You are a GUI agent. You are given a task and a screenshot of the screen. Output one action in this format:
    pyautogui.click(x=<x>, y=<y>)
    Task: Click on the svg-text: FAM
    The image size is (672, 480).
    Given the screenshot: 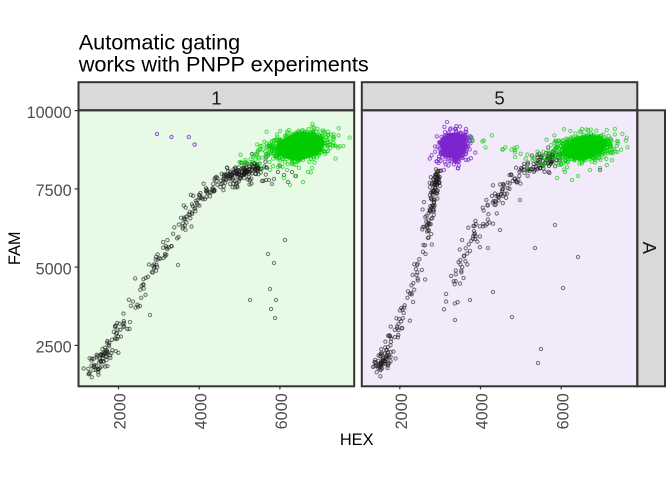 What is the action you would take?
    pyautogui.click(x=15, y=248)
    